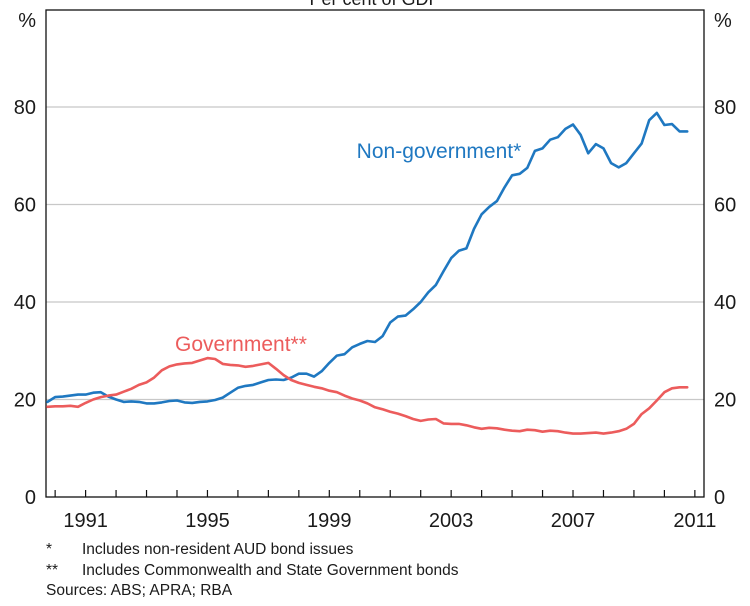 The image size is (750, 606). What do you see at coordinates (725, 206) in the screenshot?
I see `y-tick-right-60: 60` at bounding box center [725, 206].